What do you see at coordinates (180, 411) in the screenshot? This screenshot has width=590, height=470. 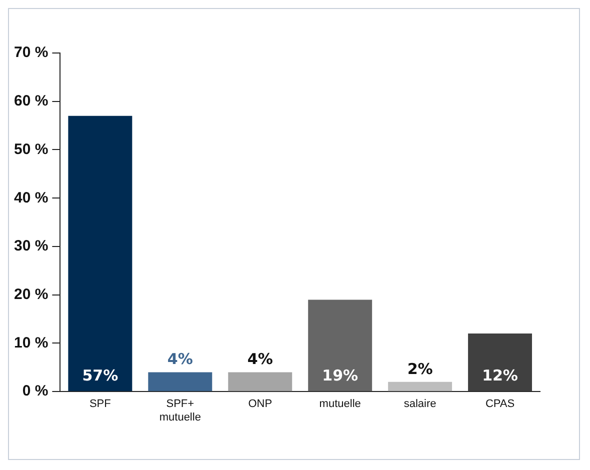 I see `x-tick-label: SPF+ mutuelle` at bounding box center [180, 411].